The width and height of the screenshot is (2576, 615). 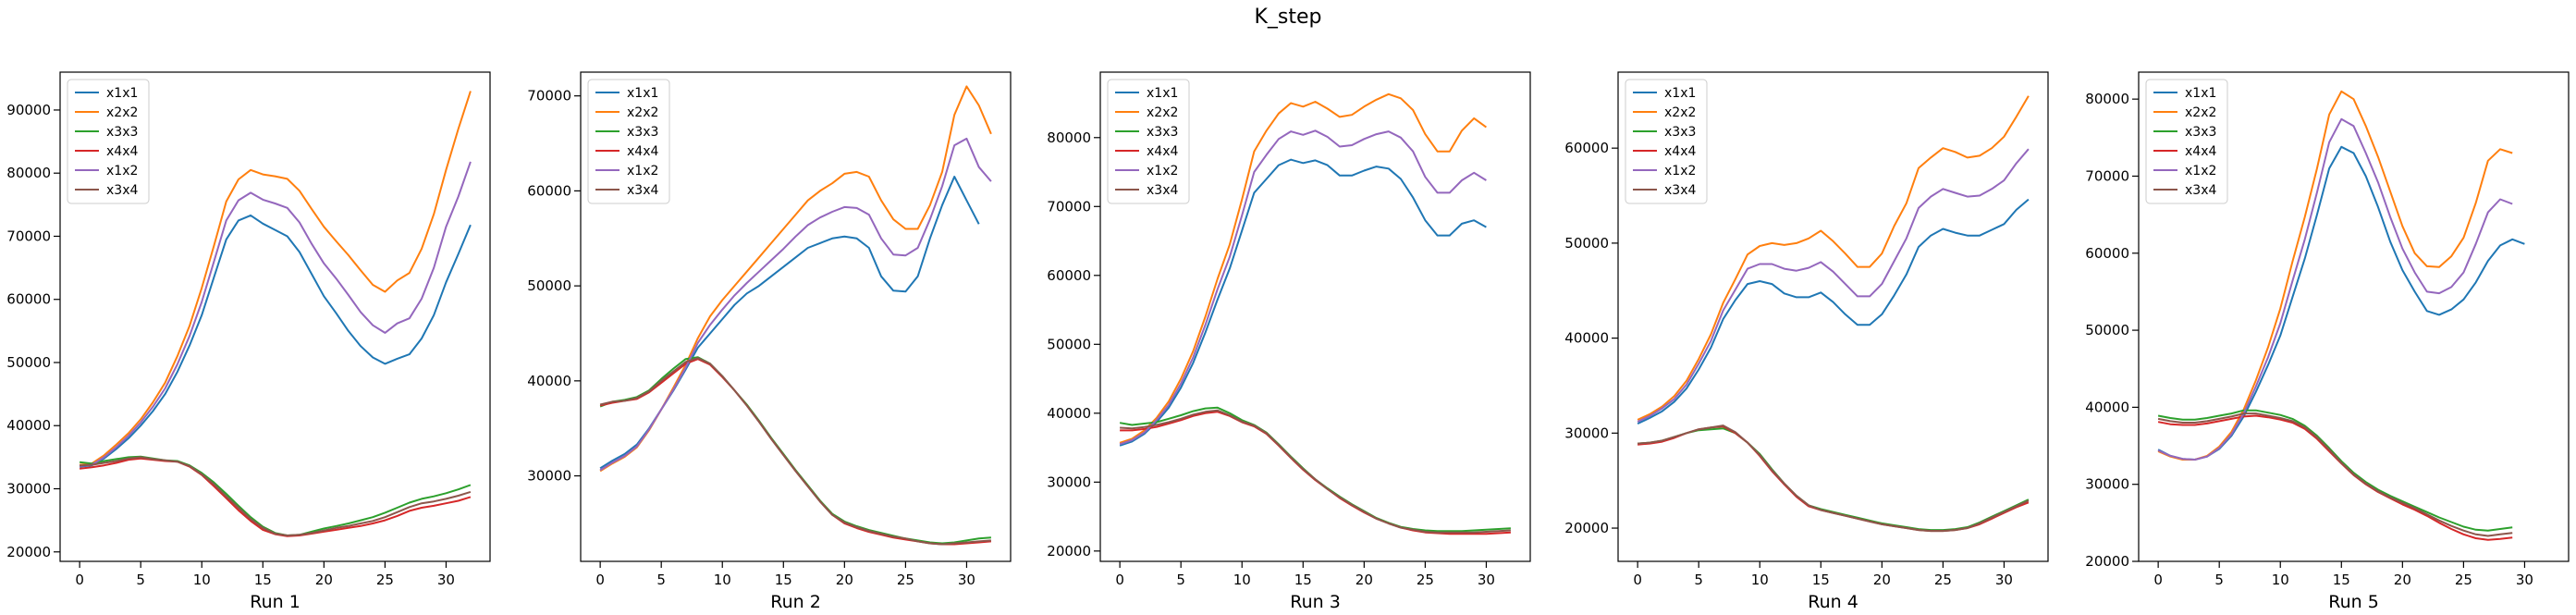 What do you see at coordinates (2107, 484) in the screenshot?
I see `y-tick-label: 30000` at bounding box center [2107, 484].